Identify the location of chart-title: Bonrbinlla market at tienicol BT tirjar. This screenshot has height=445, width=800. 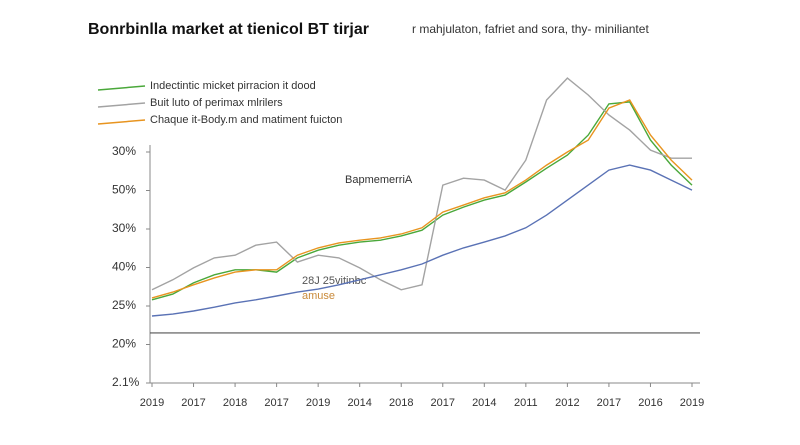
(228, 29).